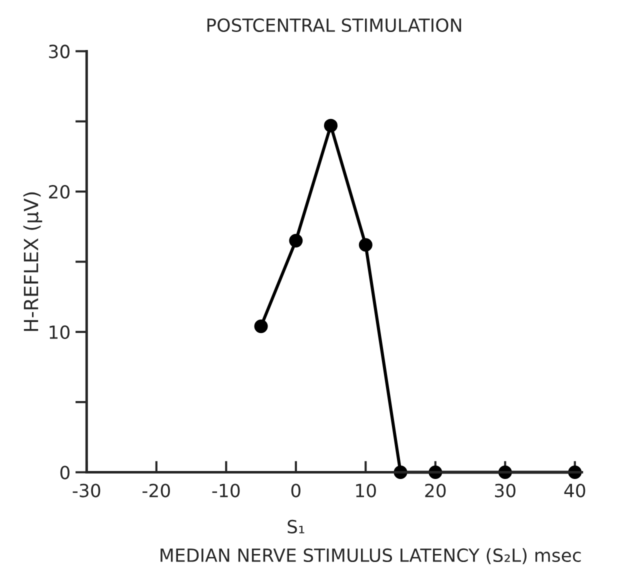  I want to click on y-tick-label: 20, so click(59, 192).